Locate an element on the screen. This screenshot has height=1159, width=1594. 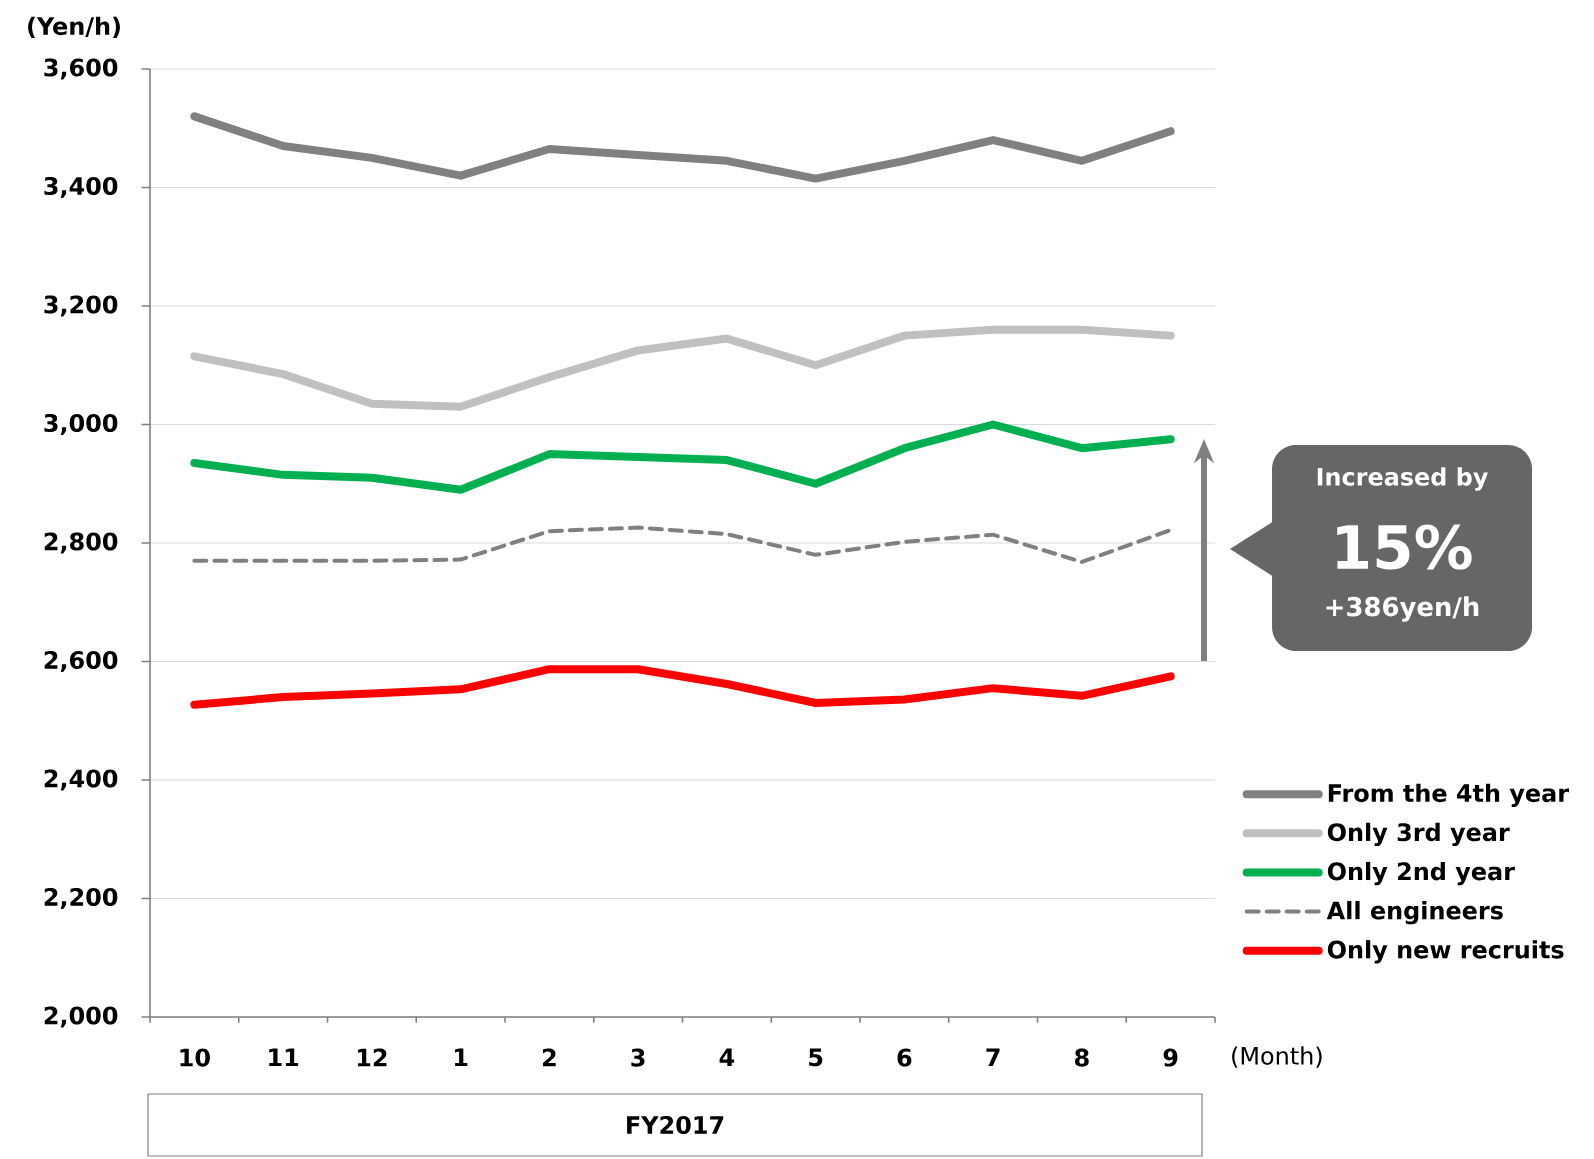
y-tick-label: 2,000 is located at coordinates (81, 1017).